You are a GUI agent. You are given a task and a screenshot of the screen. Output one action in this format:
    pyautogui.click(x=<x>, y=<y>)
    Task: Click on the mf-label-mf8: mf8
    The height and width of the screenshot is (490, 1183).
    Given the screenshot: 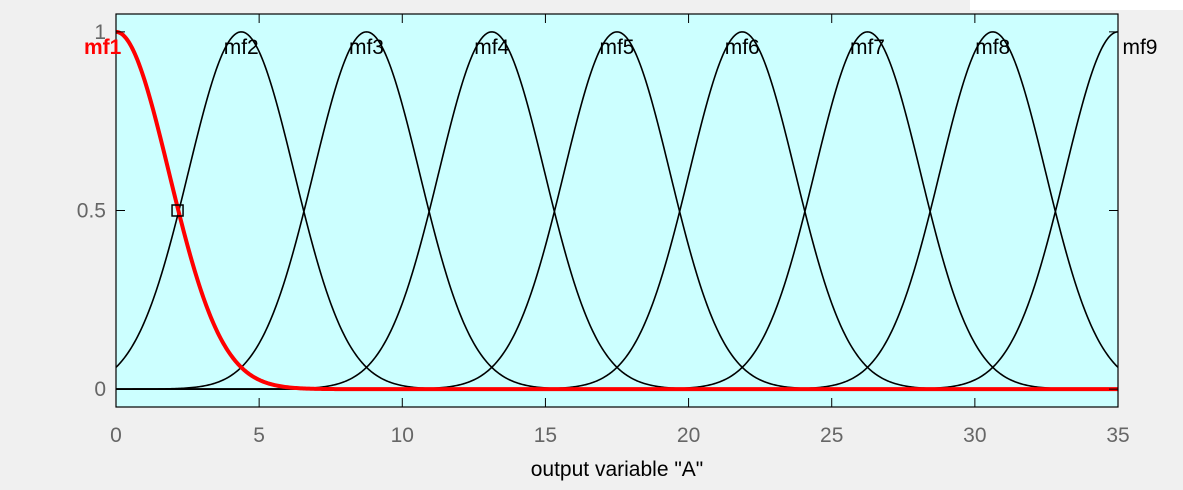 What is the action you would take?
    pyautogui.click(x=992, y=47)
    